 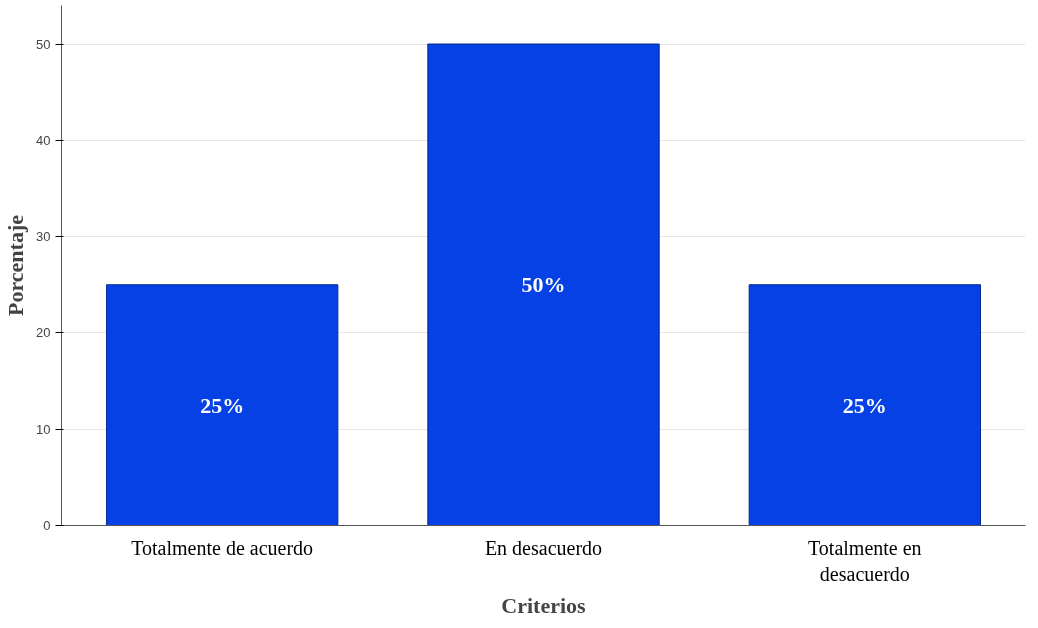 I want to click on y-tick-label: 40, so click(x=43, y=140).